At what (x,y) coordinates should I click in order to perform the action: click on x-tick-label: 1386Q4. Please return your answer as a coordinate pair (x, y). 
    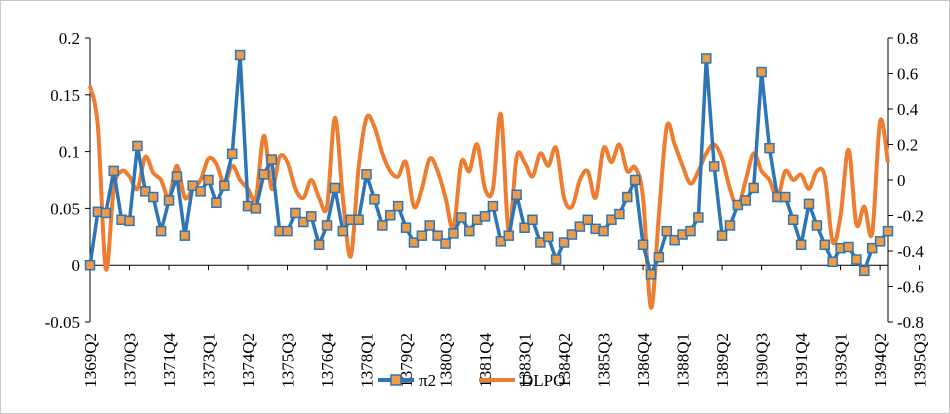
    Looking at the image, I should click on (643, 360).